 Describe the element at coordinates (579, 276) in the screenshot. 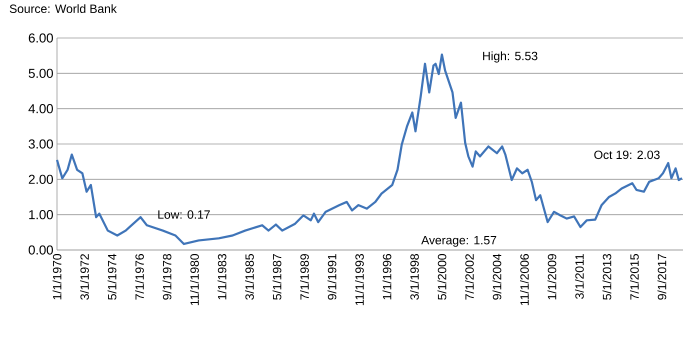

I see `x-tick-label: 3/1/2011` at that location.